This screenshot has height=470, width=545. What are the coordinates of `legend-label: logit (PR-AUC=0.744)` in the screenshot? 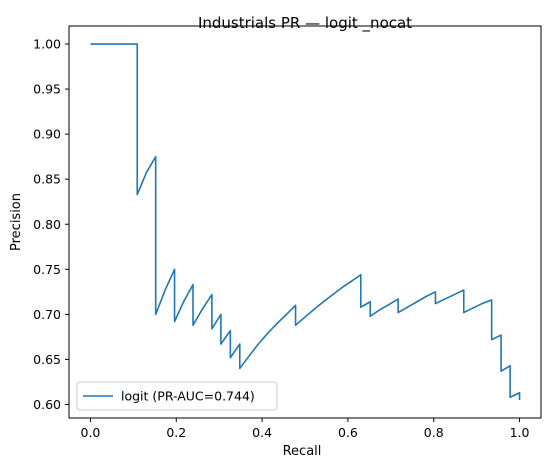 It's located at (188, 396).